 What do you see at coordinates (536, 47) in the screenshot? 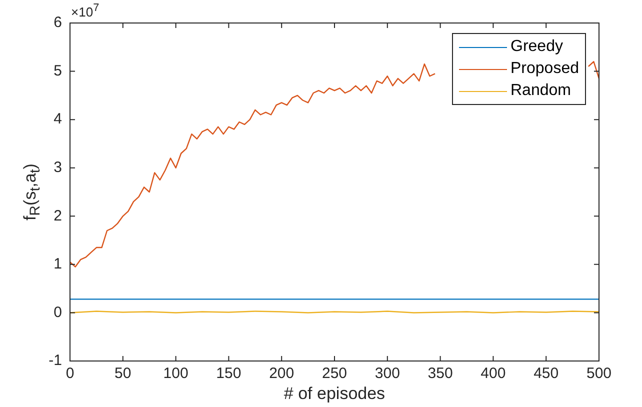
I see `legend-label: Greedy` at bounding box center [536, 47].